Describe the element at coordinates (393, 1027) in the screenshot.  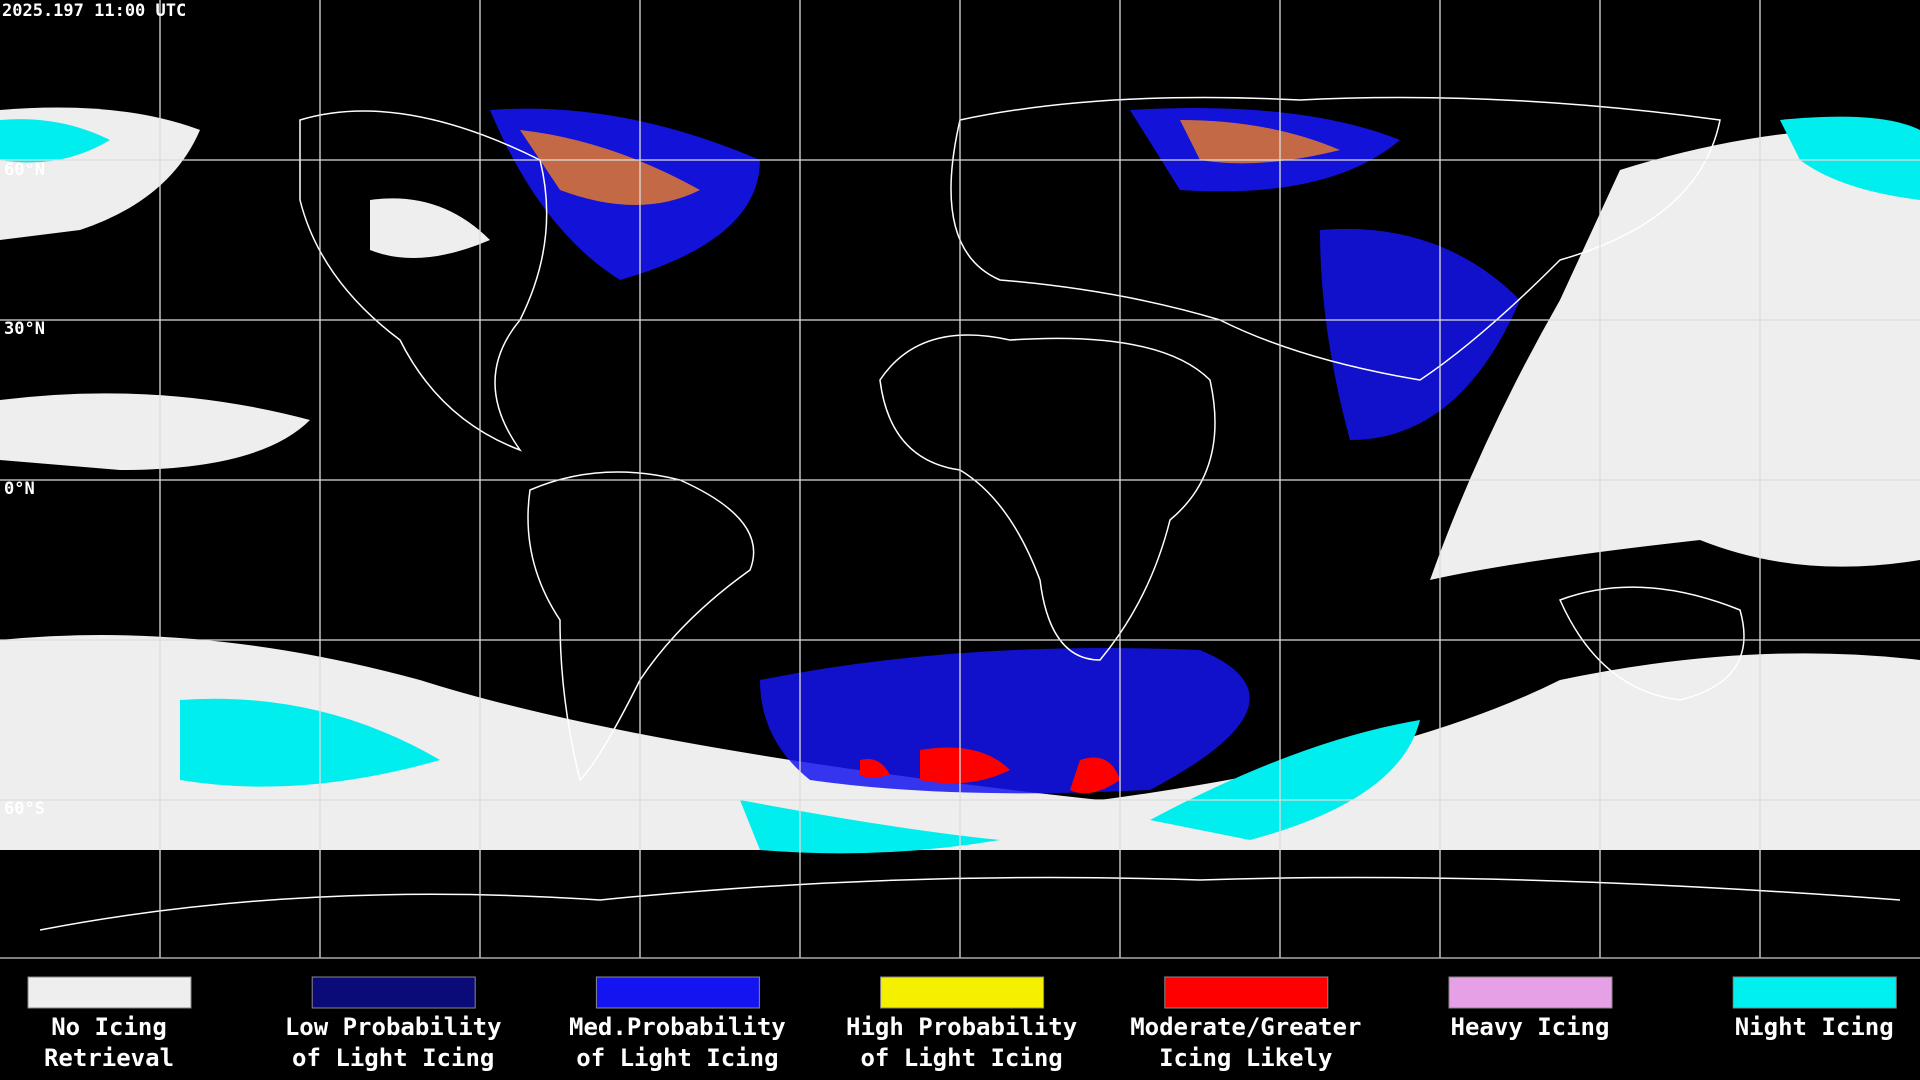
I see `legend-label: Low Probability` at that location.